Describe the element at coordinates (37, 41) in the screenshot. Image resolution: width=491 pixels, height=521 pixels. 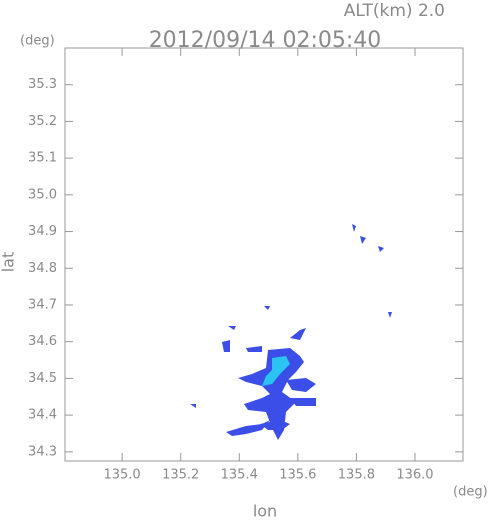
I see `y-unit: (deg)` at that location.